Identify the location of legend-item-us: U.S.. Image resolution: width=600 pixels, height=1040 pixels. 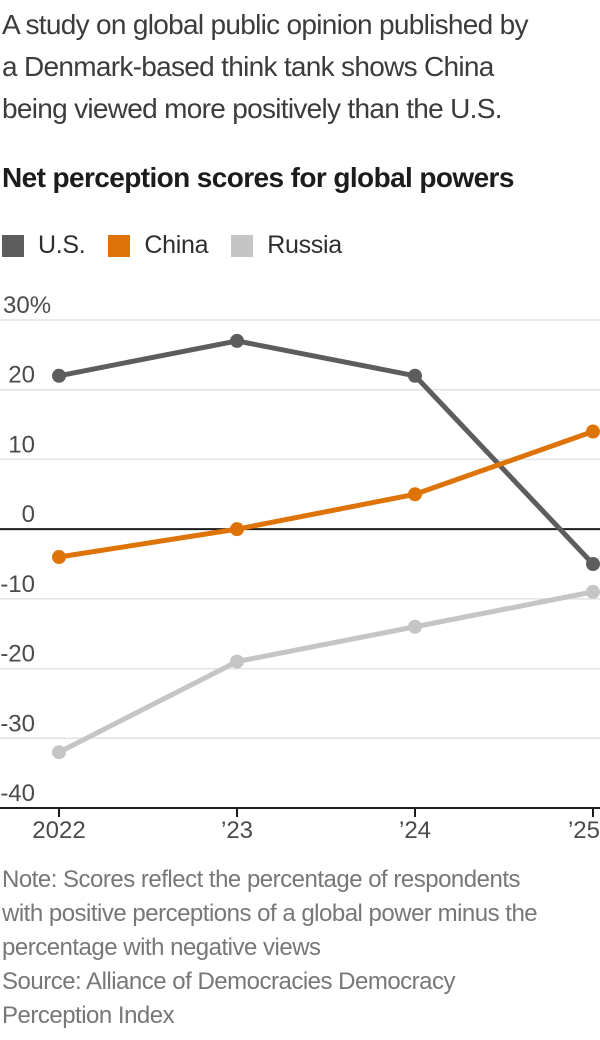
(44, 245).